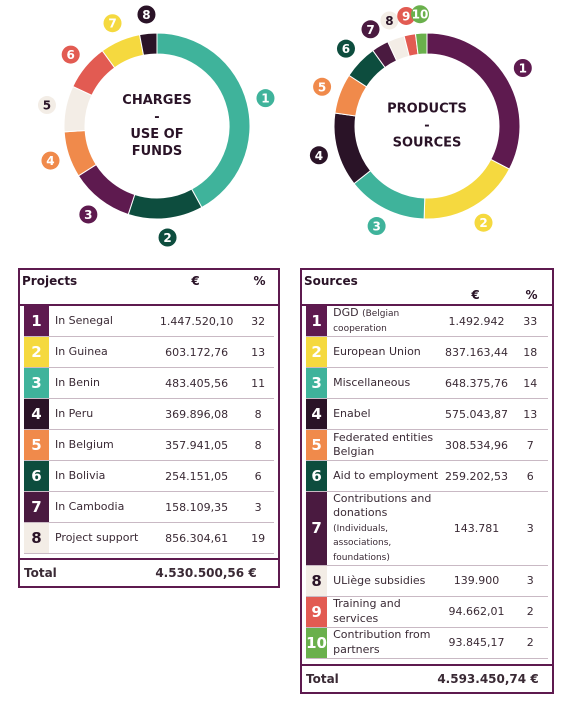  What do you see at coordinates (386, 475) in the screenshot?
I see `row-label: Aid to employment` at bounding box center [386, 475].